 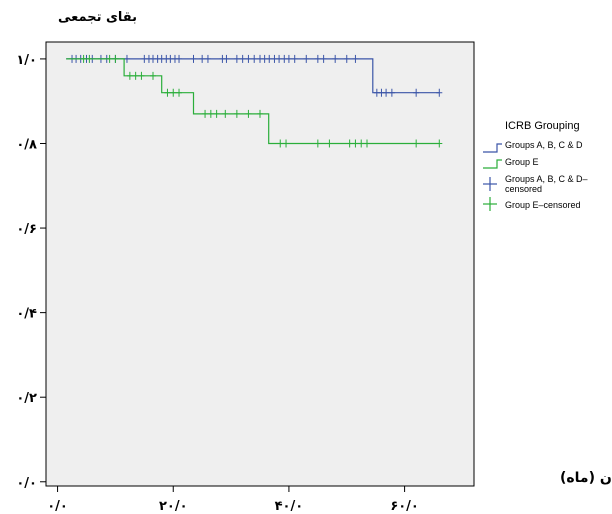 I want to click on legend-label-censor-1: Group E–censored, so click(x=543, y=205).